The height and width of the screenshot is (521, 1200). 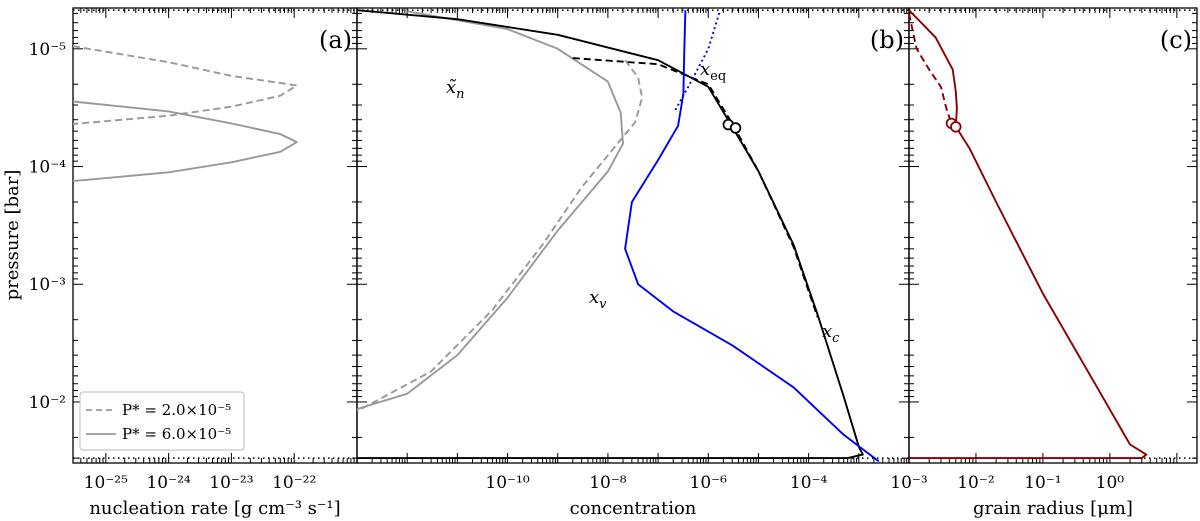 I want to click on panel-b-tag: (b), so click(x=887, y=40).